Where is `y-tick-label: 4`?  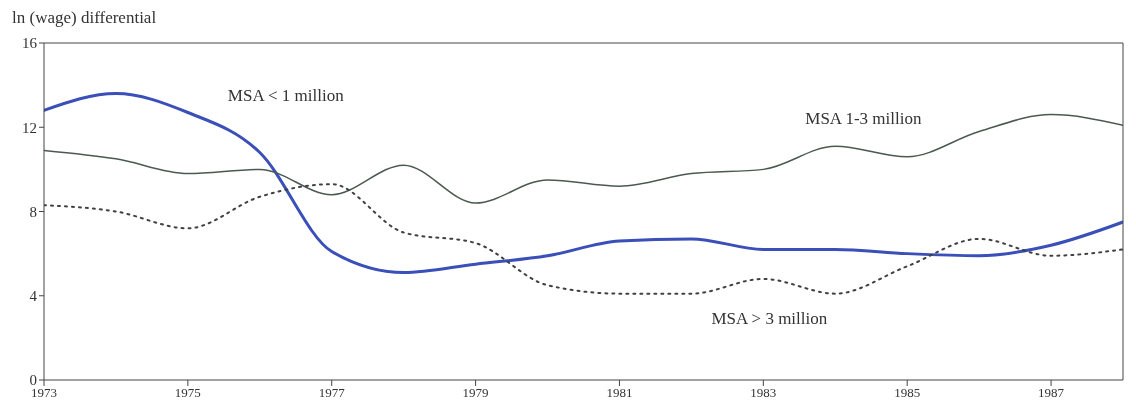 y-tick-label: 4 is located at coordinates (33, 296).